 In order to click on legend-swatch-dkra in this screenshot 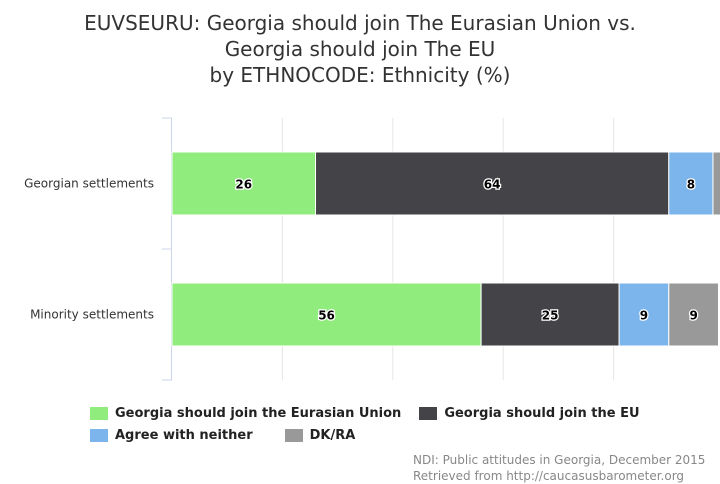, I will do `click(293, 435)`.